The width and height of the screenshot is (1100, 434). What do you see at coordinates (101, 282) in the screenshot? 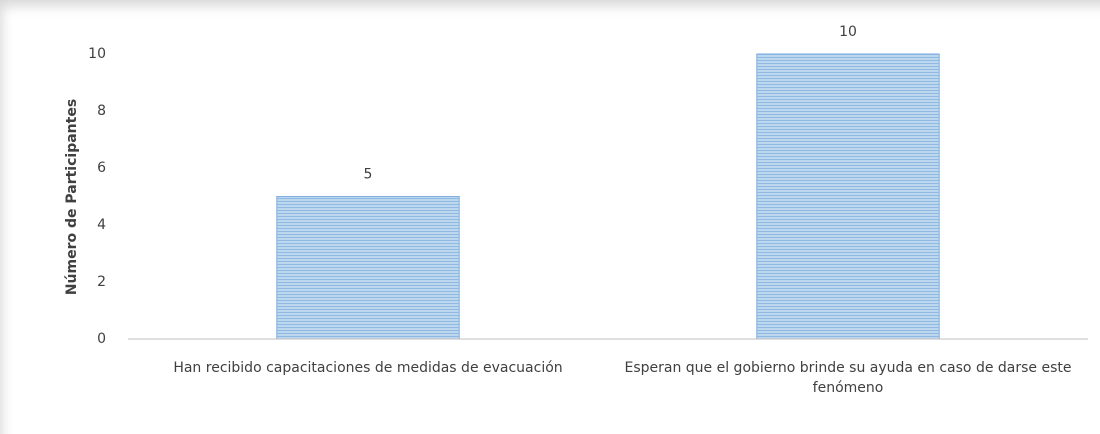
I see `y-tick-label: 2` at bounding box center [101, 282].